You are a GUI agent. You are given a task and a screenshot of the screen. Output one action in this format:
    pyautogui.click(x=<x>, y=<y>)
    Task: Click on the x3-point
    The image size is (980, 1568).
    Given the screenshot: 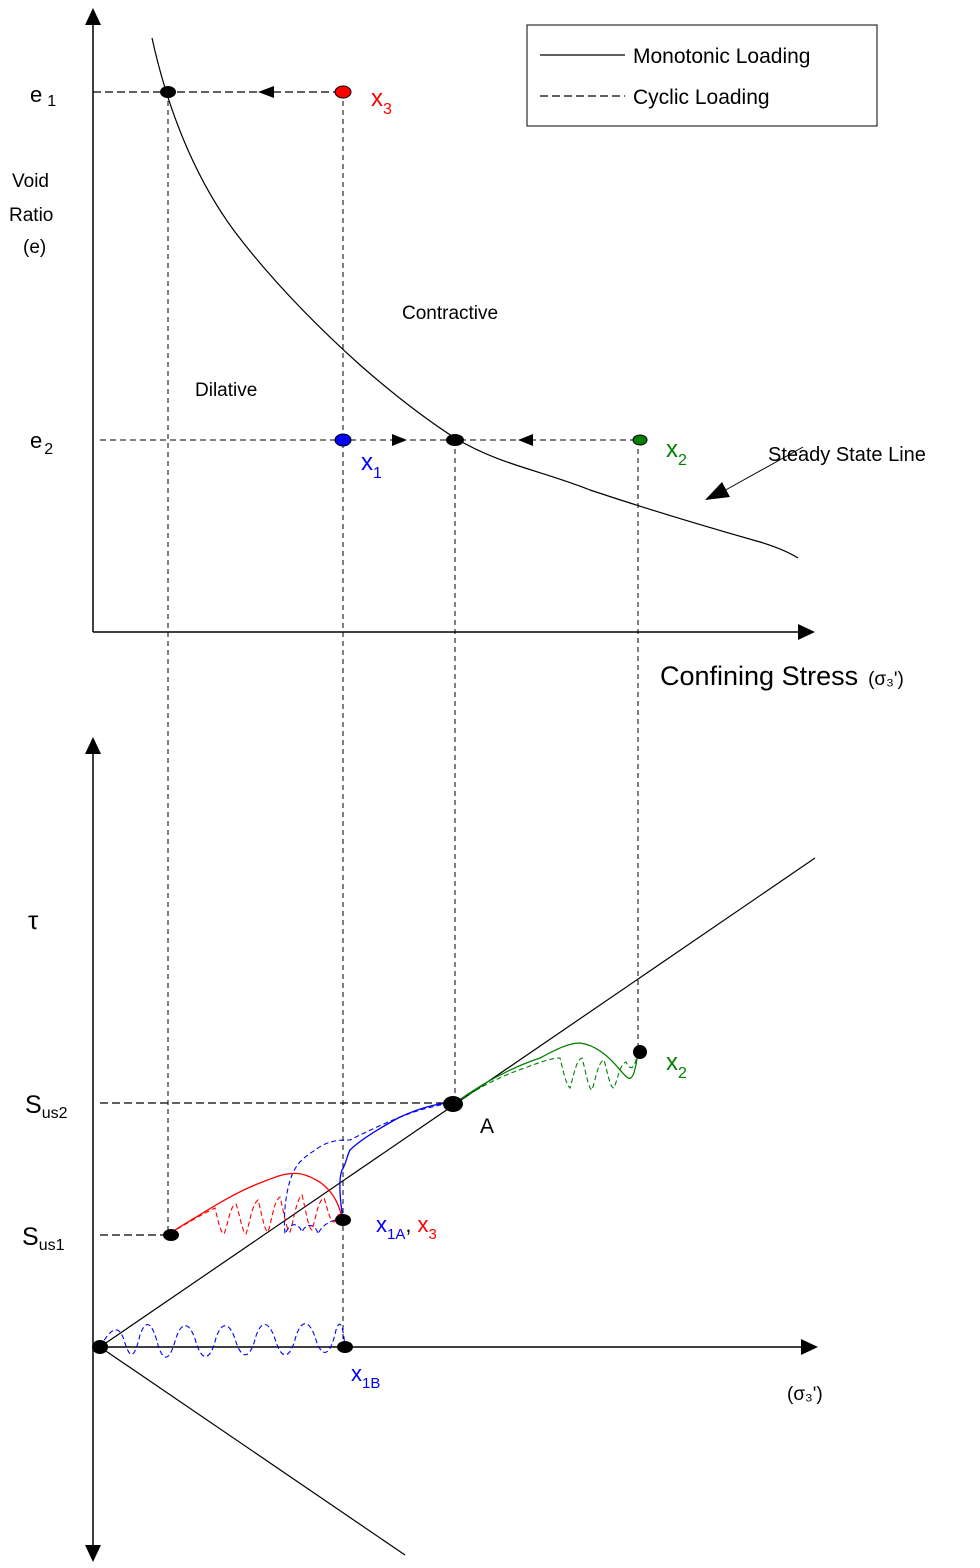 What is the action you would take?
    pyautogui.click(x=343, y=92)
    